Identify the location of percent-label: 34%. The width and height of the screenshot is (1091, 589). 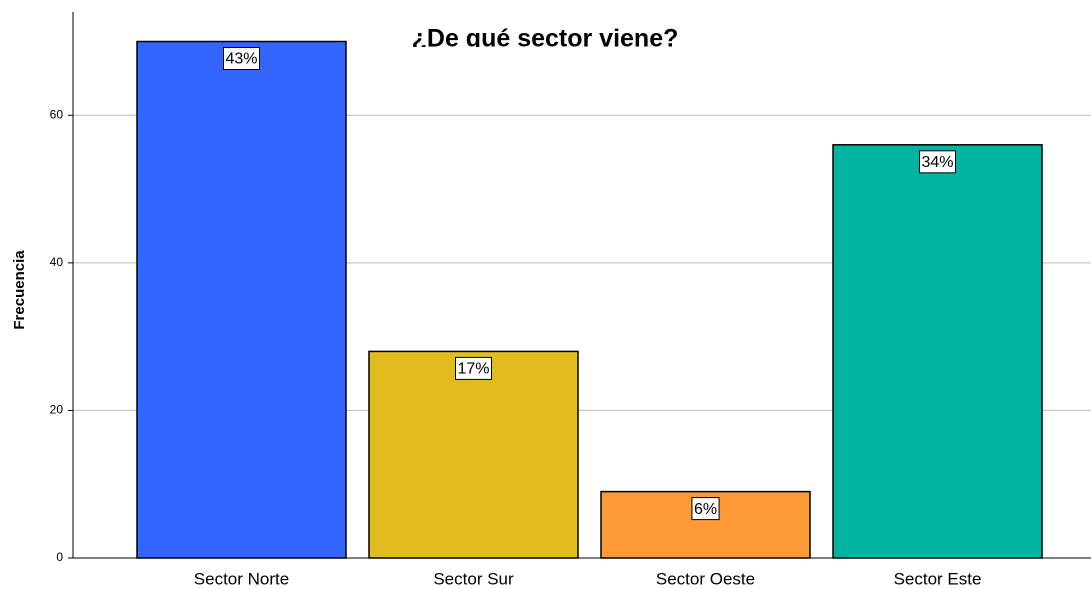
(937, 162).